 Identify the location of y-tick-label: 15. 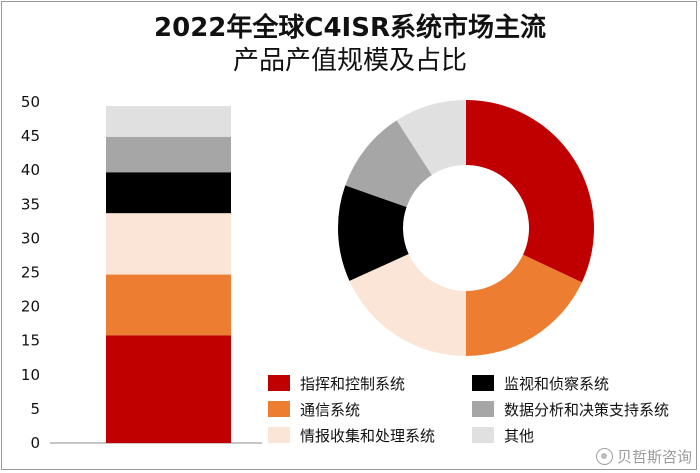
(30, 341).